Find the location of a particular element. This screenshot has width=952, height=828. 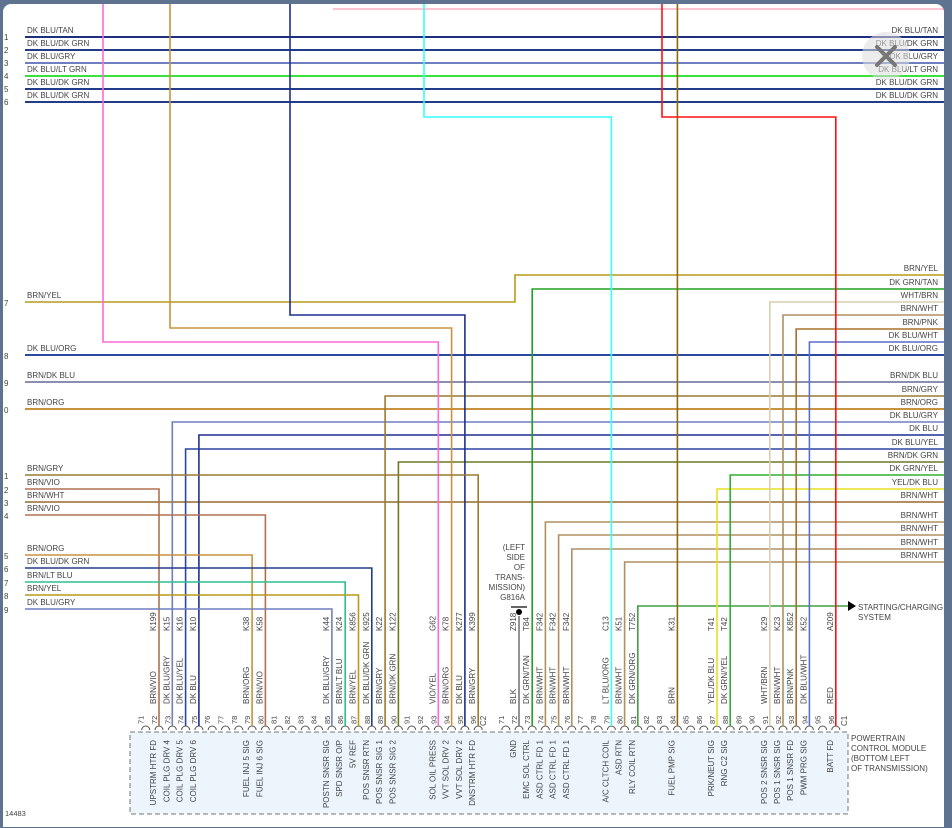

pin-number: 83 is located at coordinates (300, 720).